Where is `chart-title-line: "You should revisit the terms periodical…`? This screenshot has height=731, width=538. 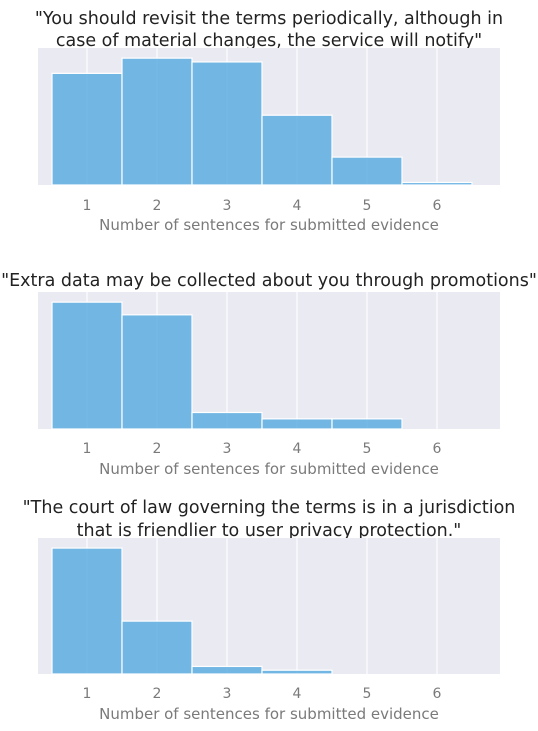 chart-title-line: "You should revisit the terms periodical… is located at coordinates (269, 19).